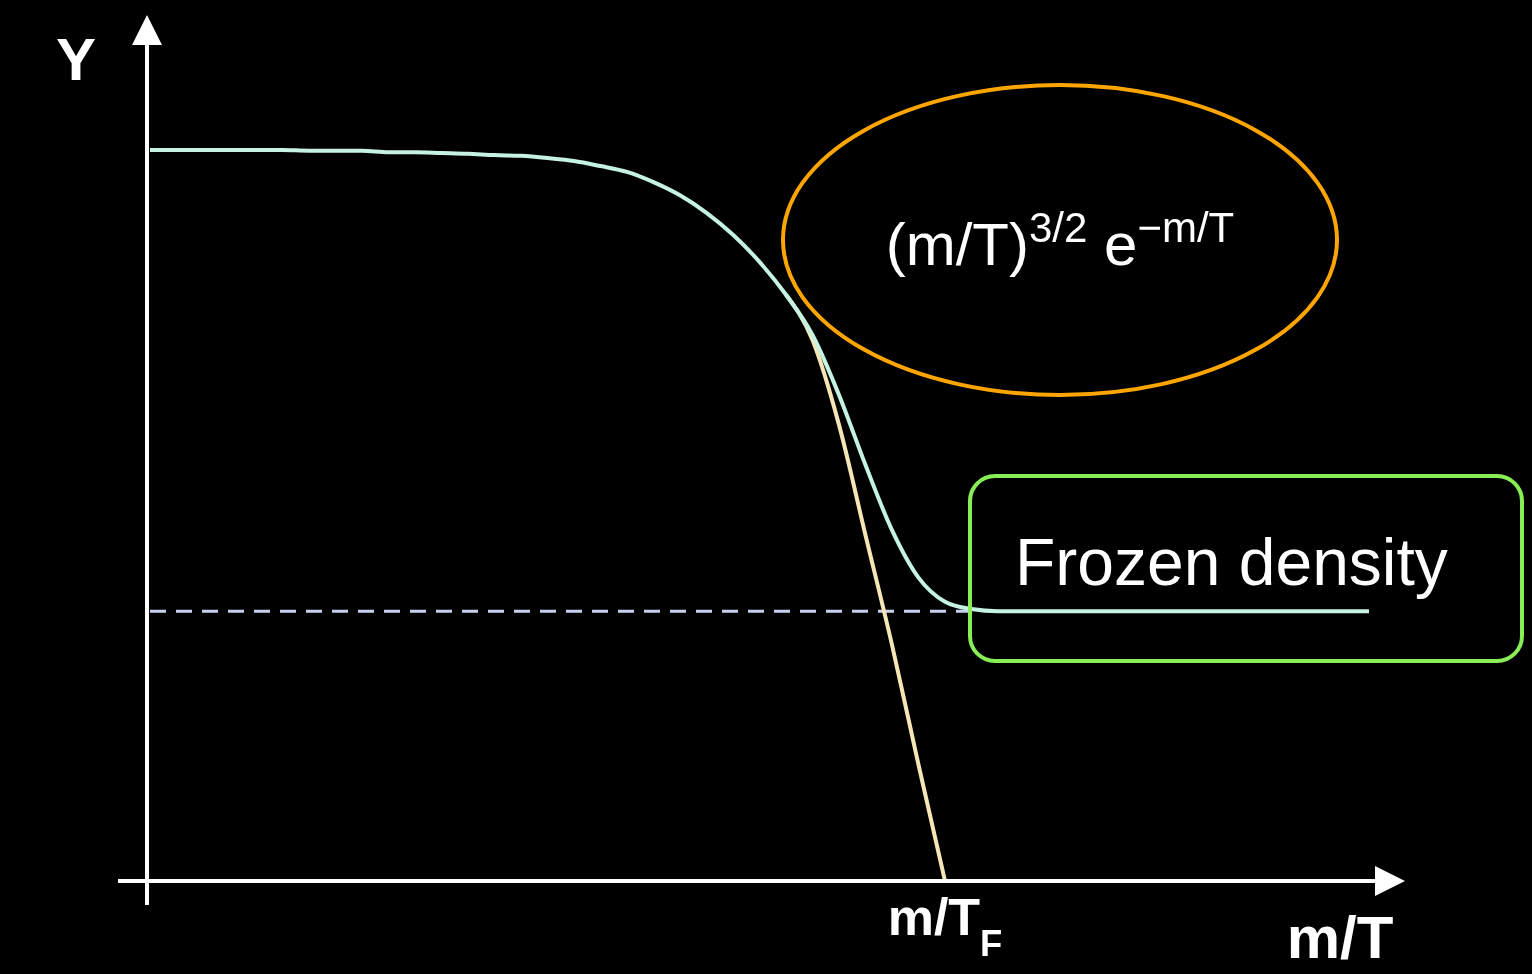 The width and height of the screenshot is (1532, 974). What do you see at coordinates (1060, 240) in the screenshot?
I see `annotation: (m/T)$^{3/2}$ e$^{−m/T}$` at bounding box center [1060, 240].